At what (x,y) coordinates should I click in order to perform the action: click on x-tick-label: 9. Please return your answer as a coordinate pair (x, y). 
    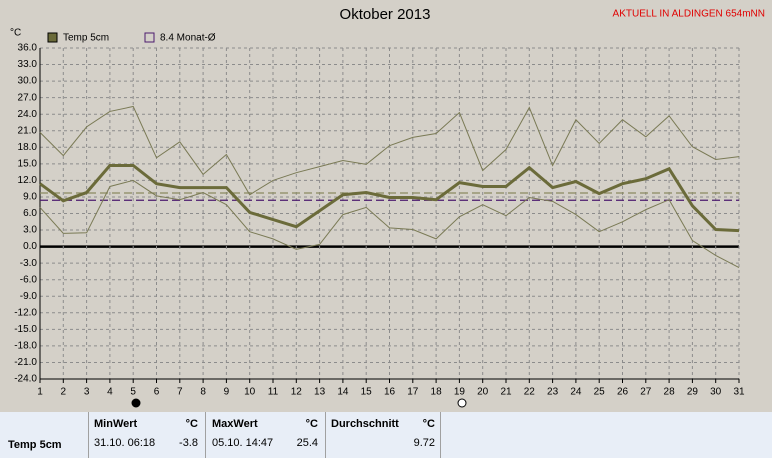
    Looking at the image, I should click on (227, 392).